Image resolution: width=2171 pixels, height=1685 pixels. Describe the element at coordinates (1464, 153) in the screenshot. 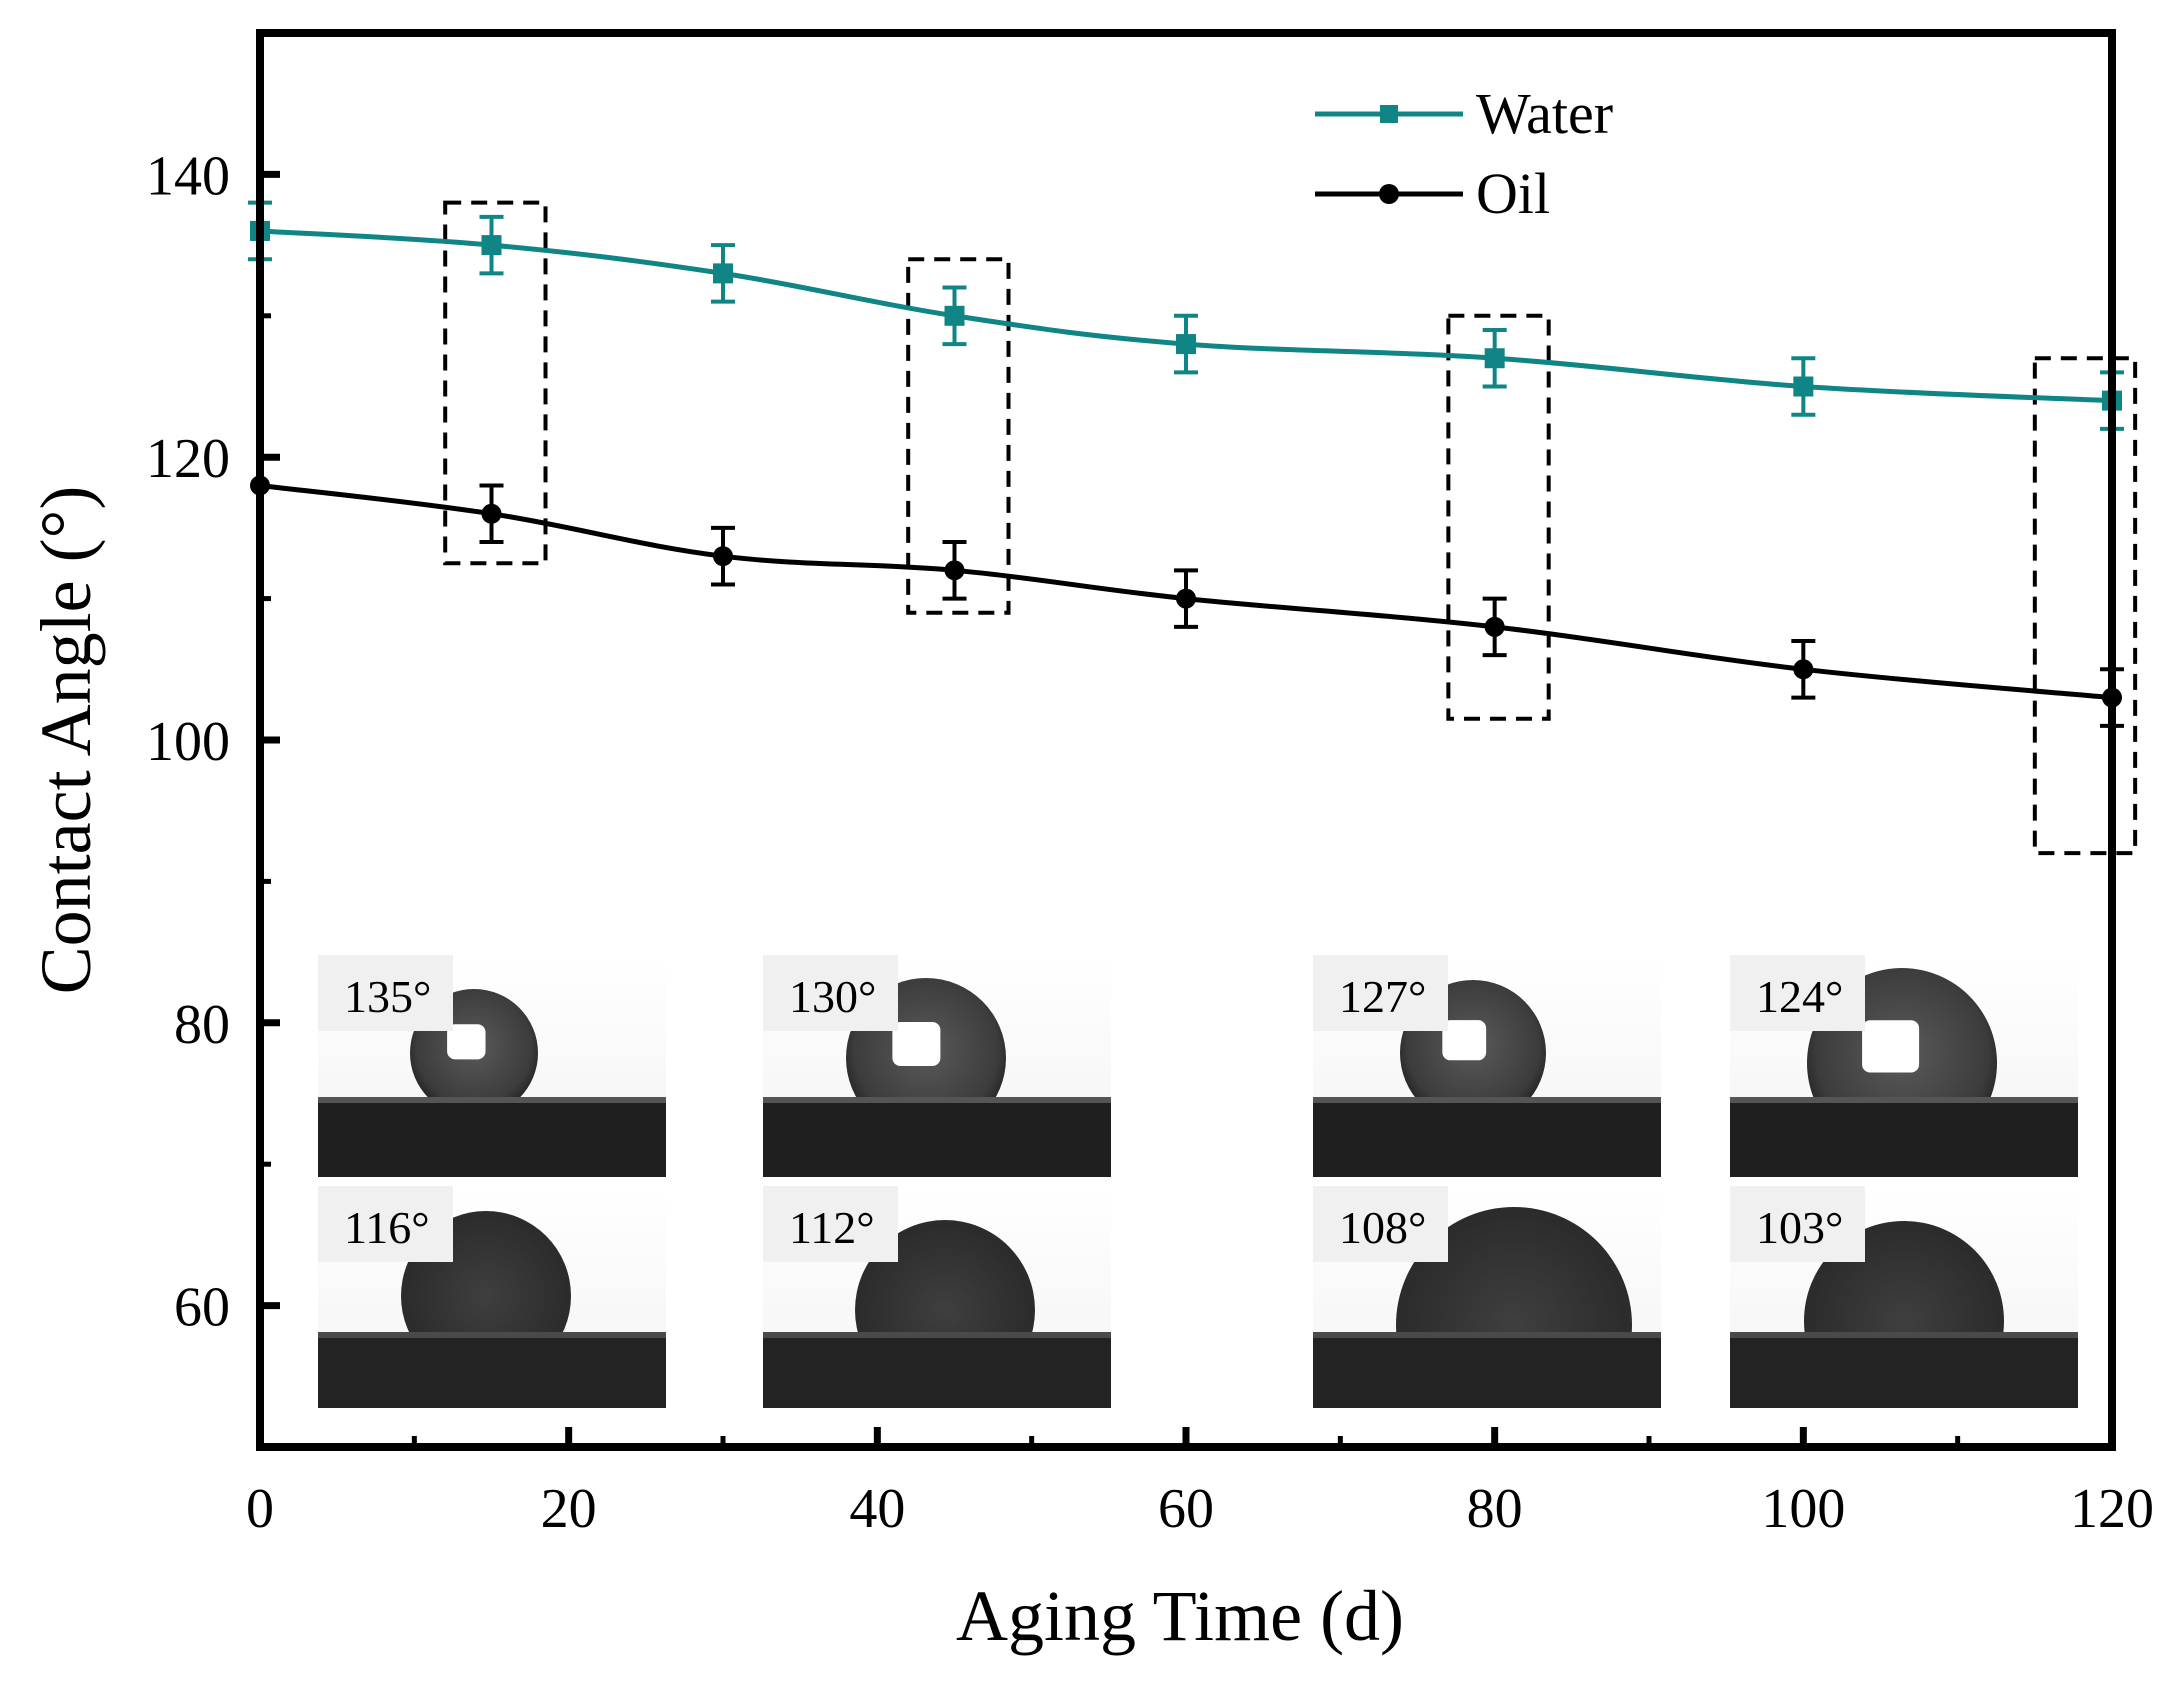

I see `legend: Water Oil` at that location.